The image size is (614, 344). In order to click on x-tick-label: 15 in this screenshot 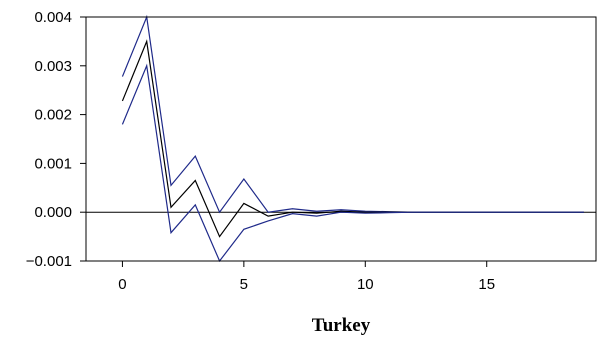, I will do `click(486, 284)`.